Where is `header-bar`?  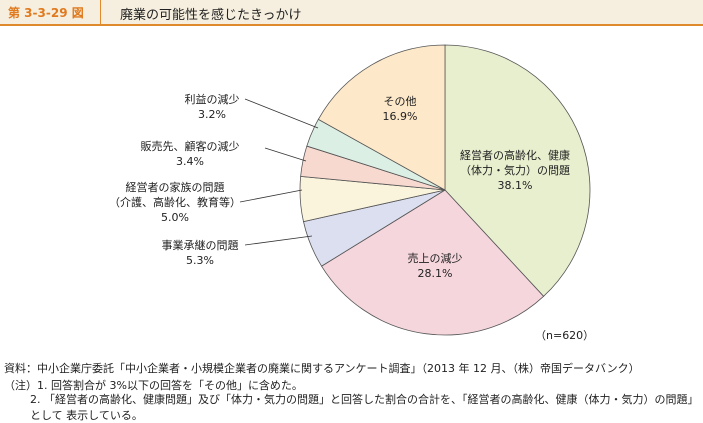 header-bar is located at coordinates (351, 12).